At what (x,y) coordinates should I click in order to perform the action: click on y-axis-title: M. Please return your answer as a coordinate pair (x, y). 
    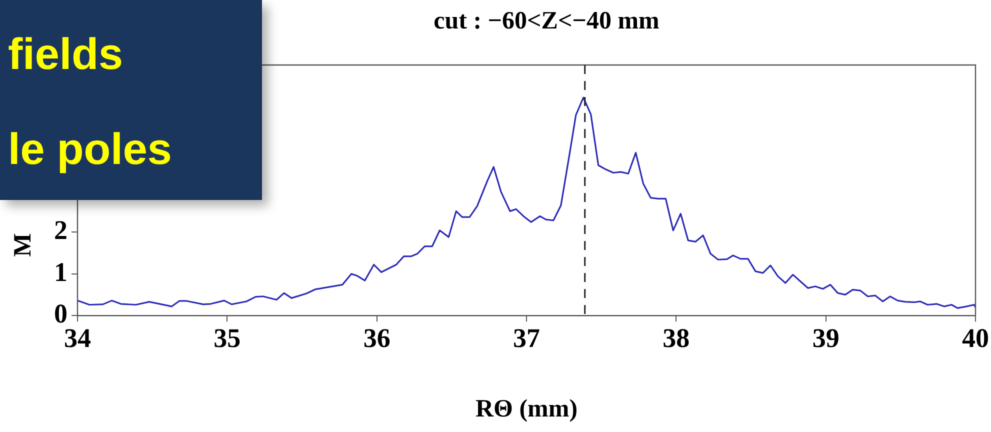
    Looking at the image, I should click on (22, 245).